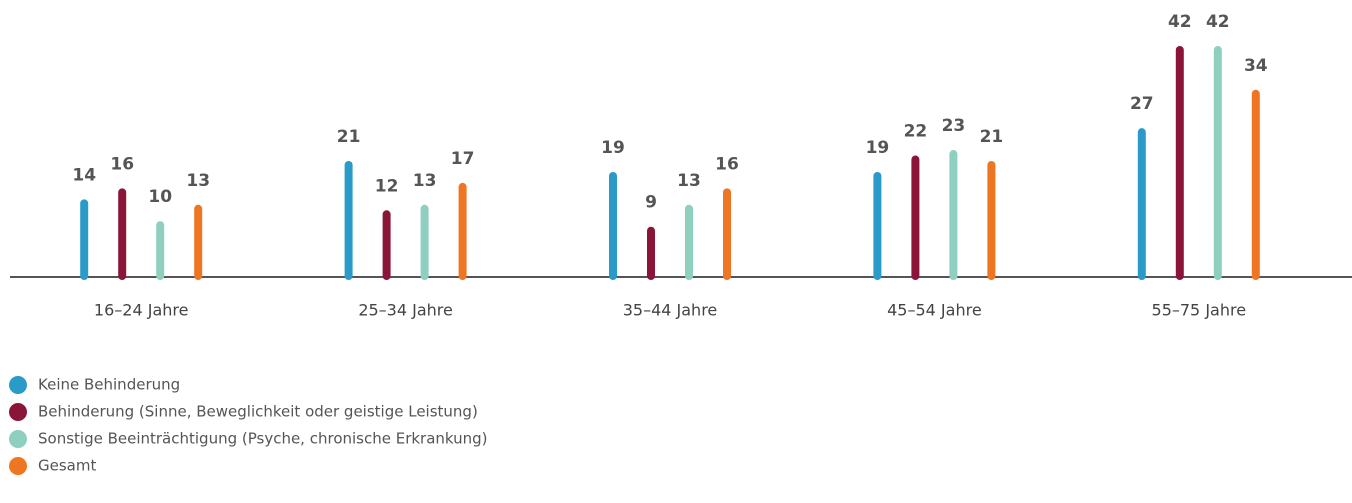 The height and width of the screenshot is (503, 1352). I want to click on data-label: 12, so click(387, 186).